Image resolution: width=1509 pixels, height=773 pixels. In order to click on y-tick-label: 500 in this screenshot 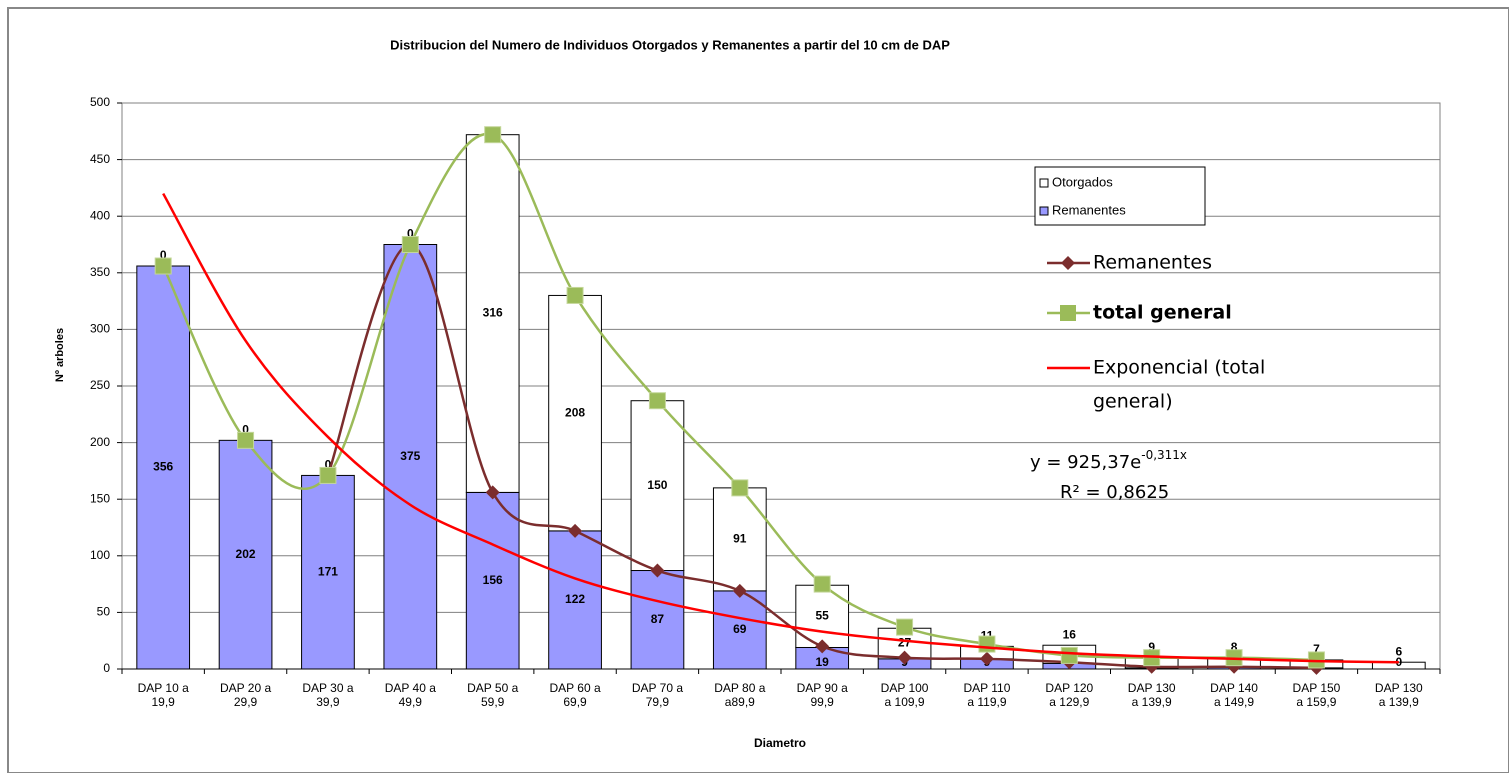, I will do `click(100, 102)`.